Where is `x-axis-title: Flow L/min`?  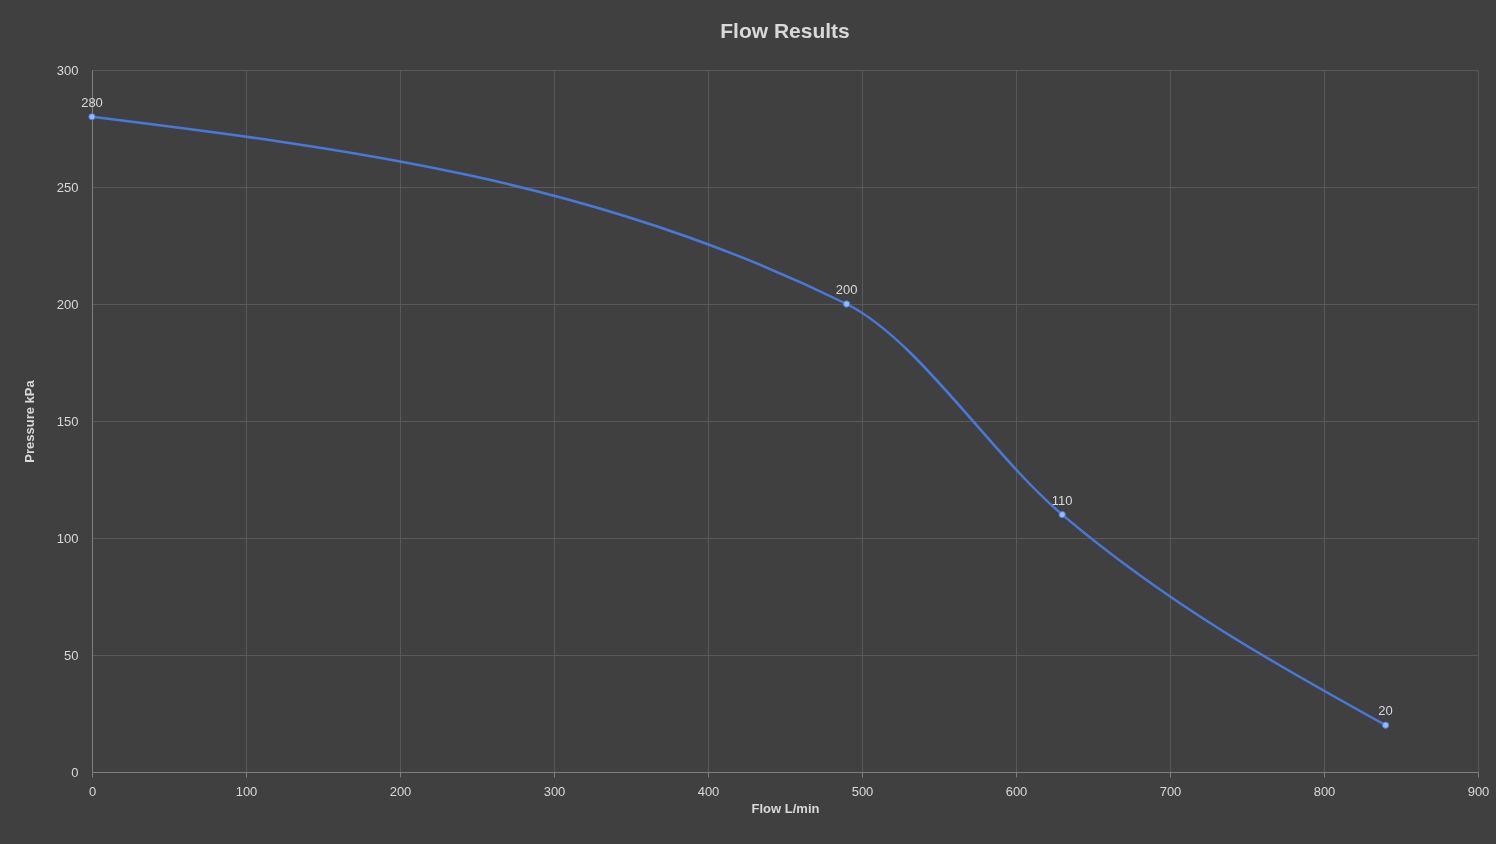 x-axis-title: Flow L/min is located at coordinates (785, 808).